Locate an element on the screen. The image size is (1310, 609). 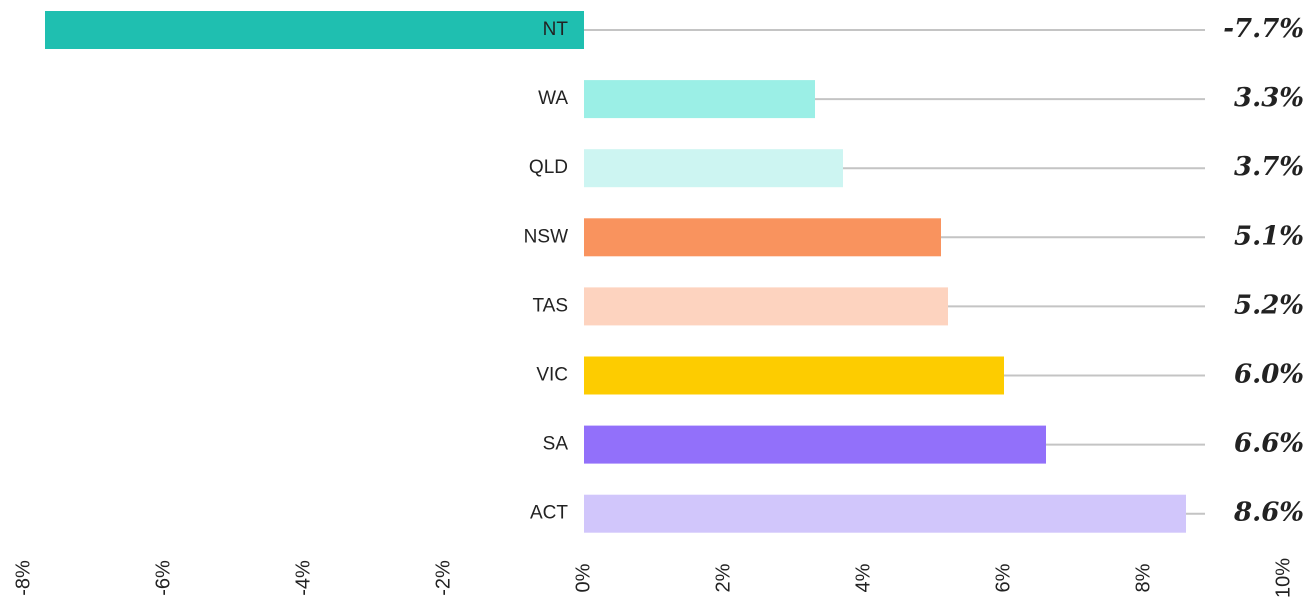
value-label: 3.3% is located at coordinates (1269, 98).